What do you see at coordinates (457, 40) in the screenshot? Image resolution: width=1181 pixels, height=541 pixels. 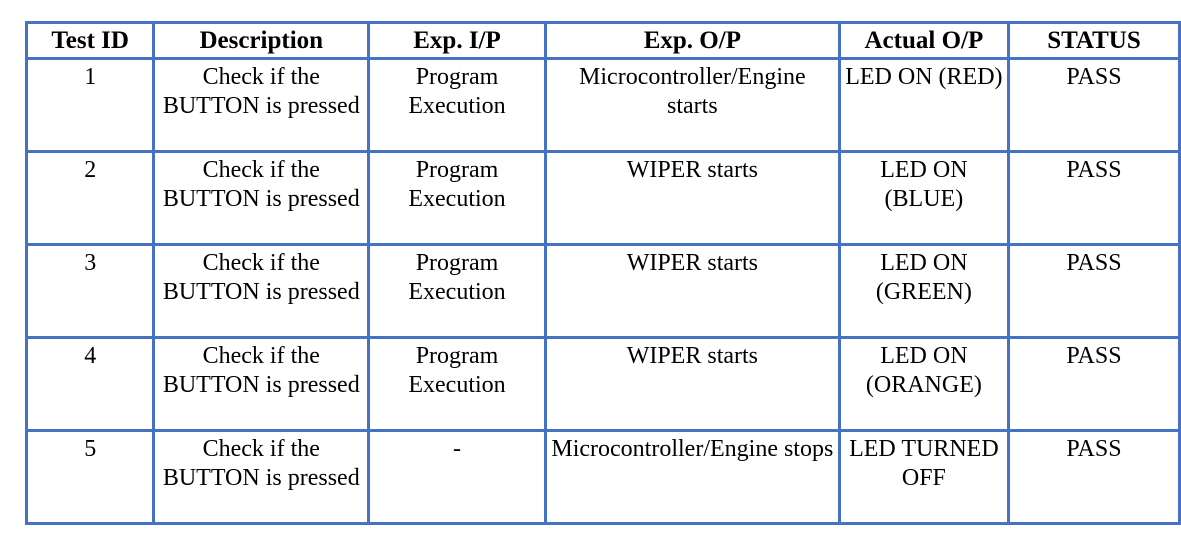 I see `header-expected-input: Exp. I/P` at bounding box center [457, 40].